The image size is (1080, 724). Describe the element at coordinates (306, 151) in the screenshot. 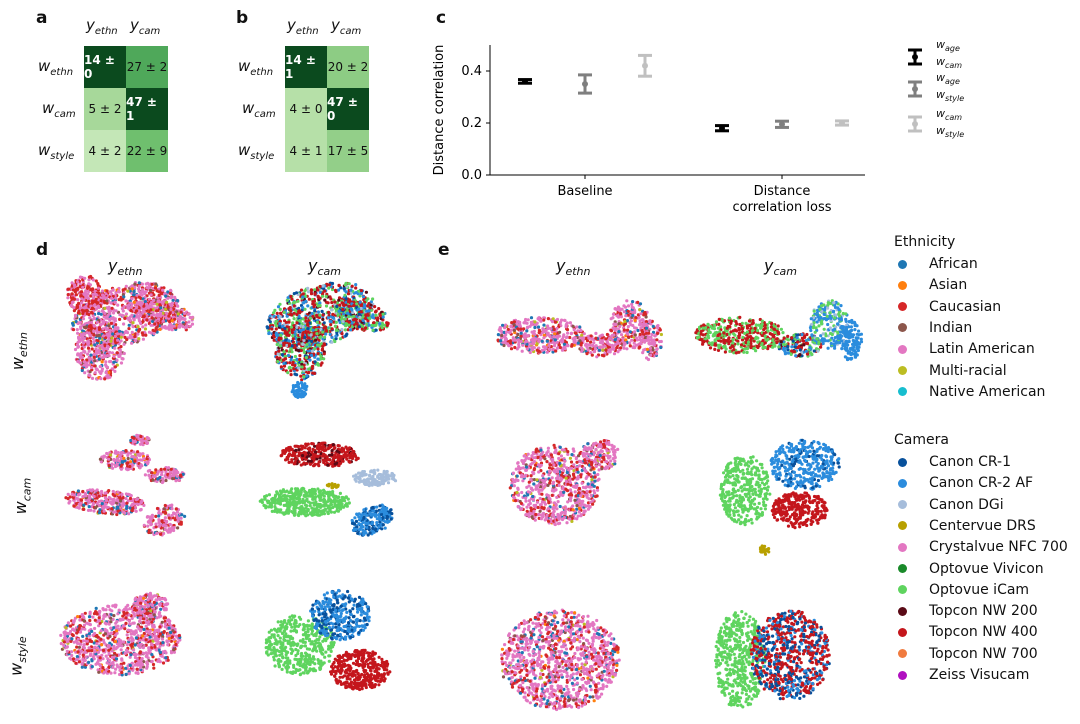

I see `matrix-b-cell: 4 ± 1` at that location.